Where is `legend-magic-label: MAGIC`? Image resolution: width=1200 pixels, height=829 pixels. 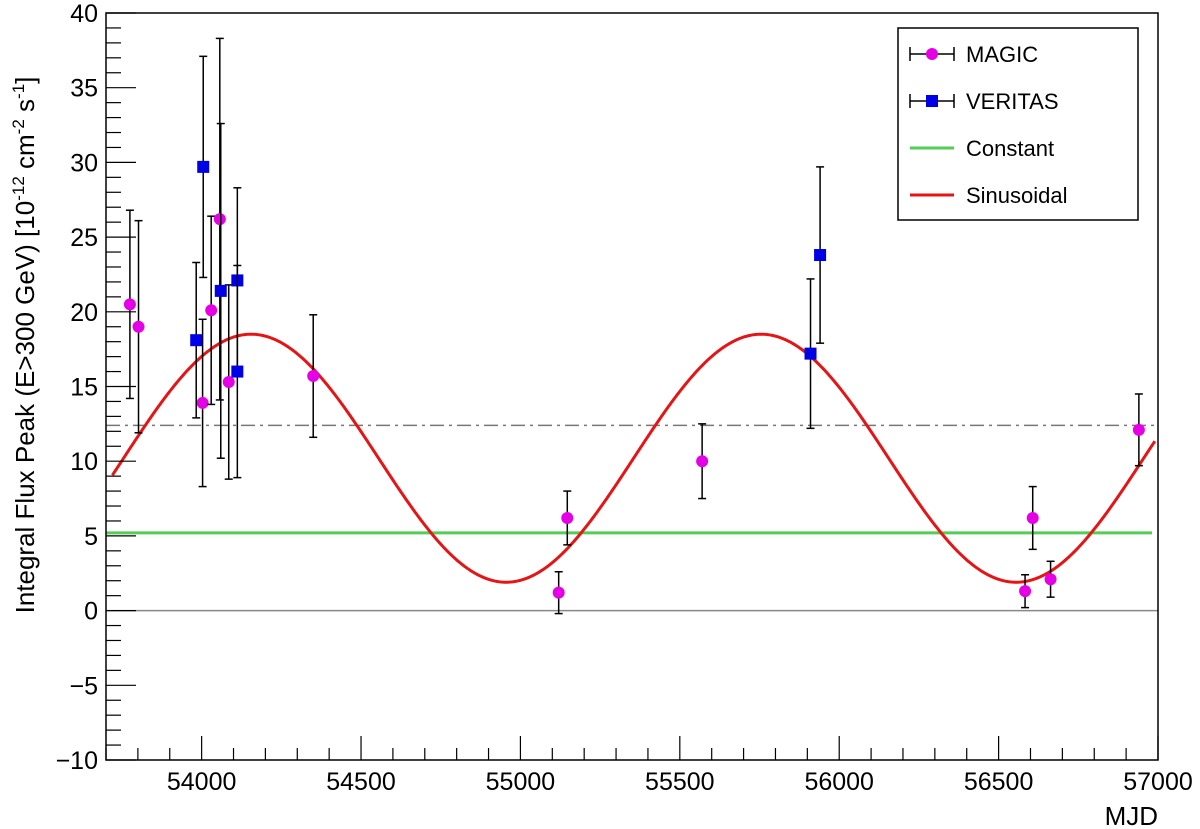
legend-magic-label: MAGIC is located at coordinates (1002, 54).